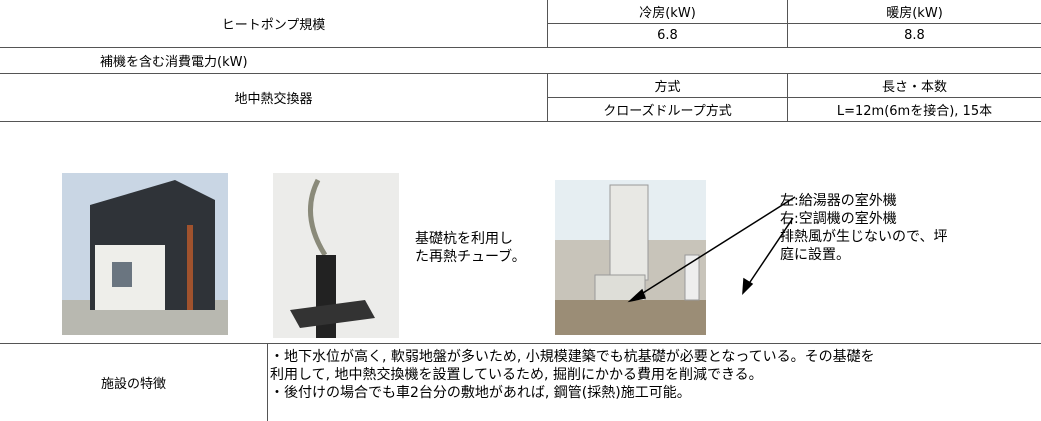 This screenshot has width=1041, height=421. Describe the element at coordinates (520, 61) in the screenshot. I see `cell: 補機を含む消費電力(kW)` at that location.